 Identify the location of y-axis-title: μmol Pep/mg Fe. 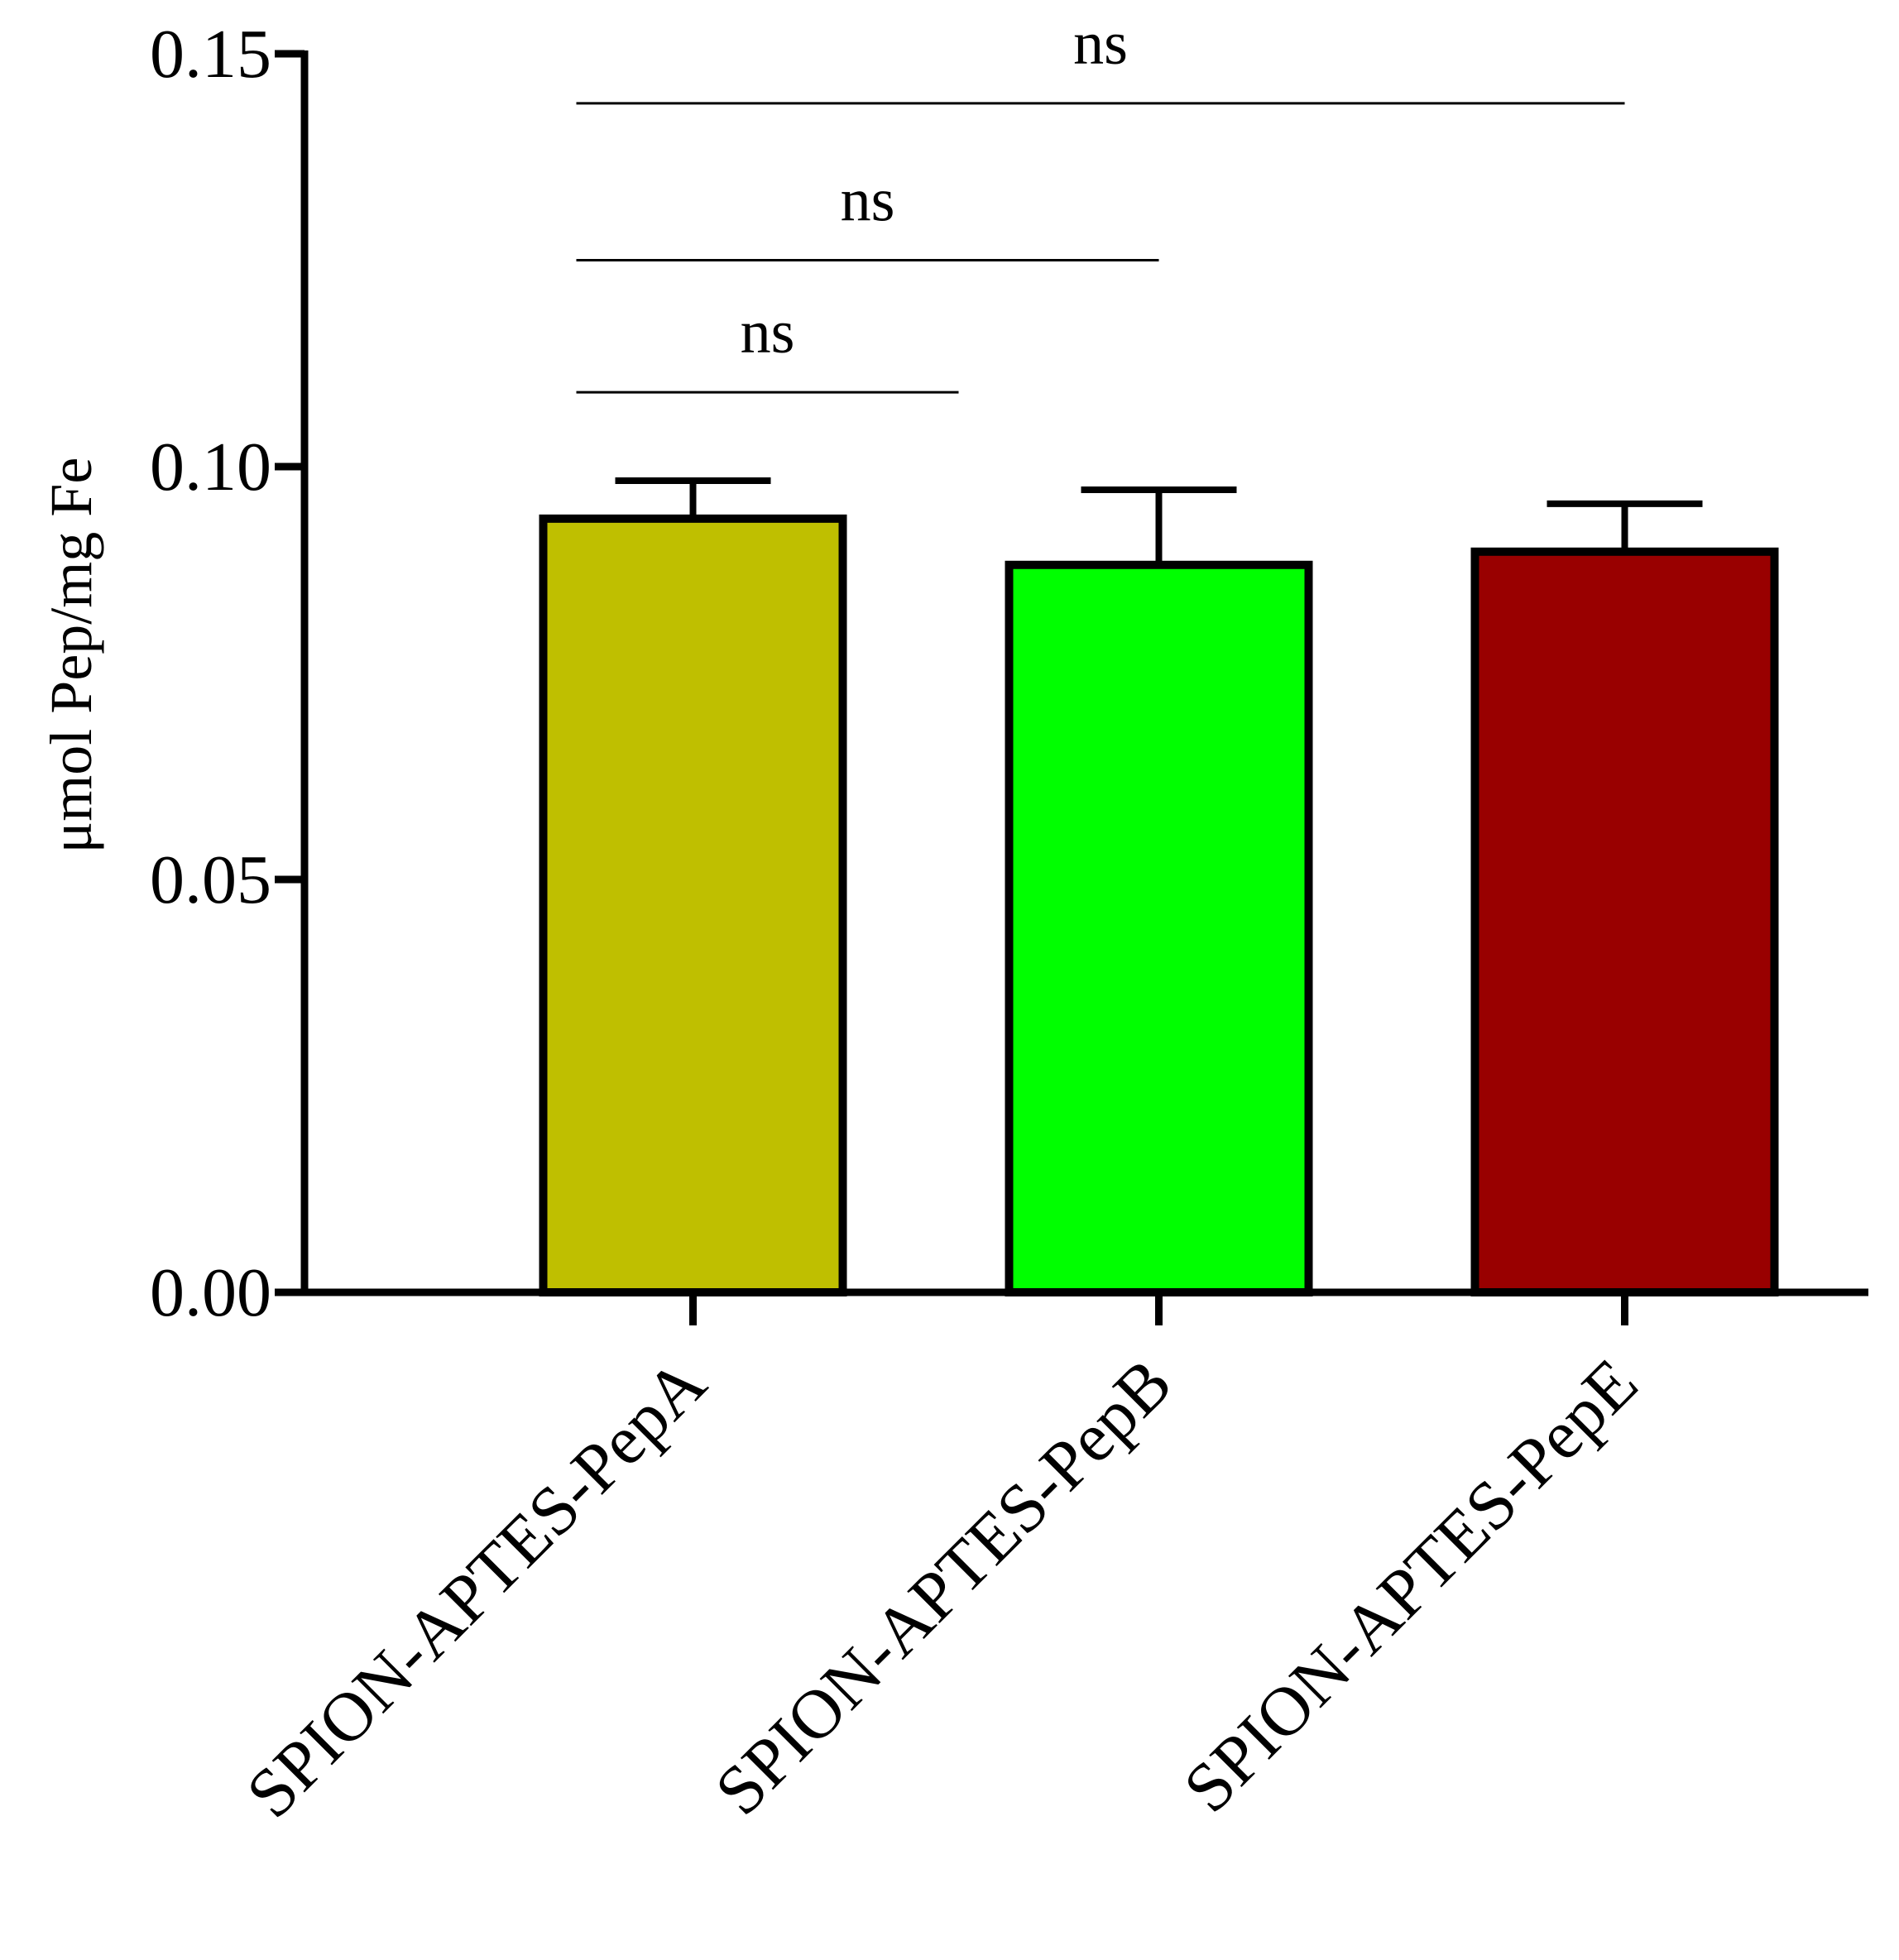
(71, 656).